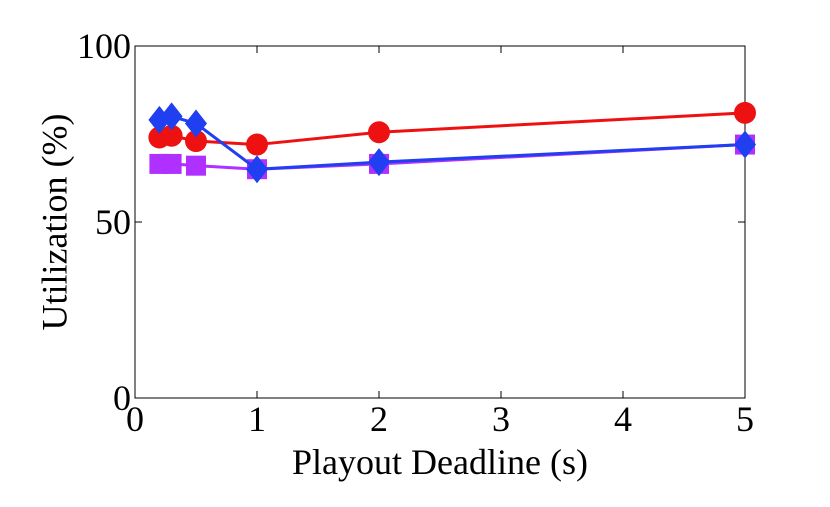 The width and height of the screenshot is (830, 507). I want to click on x-tick-label: 2, so click(379, 419).